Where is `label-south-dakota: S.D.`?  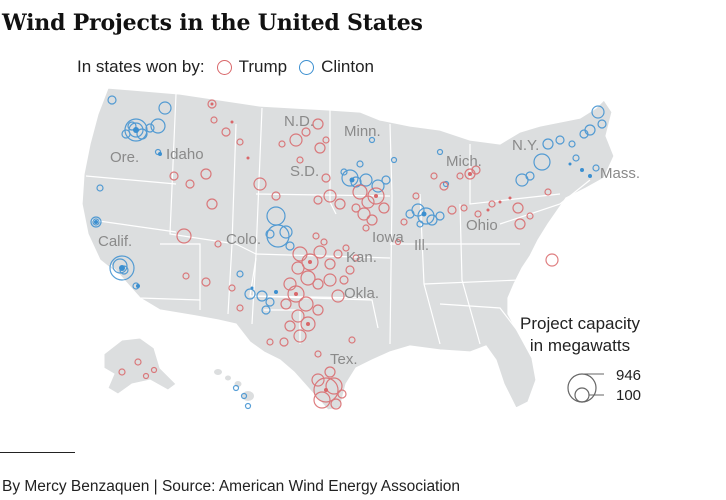 label-south-dakota: S.D. is located at coordinates (304, 171).